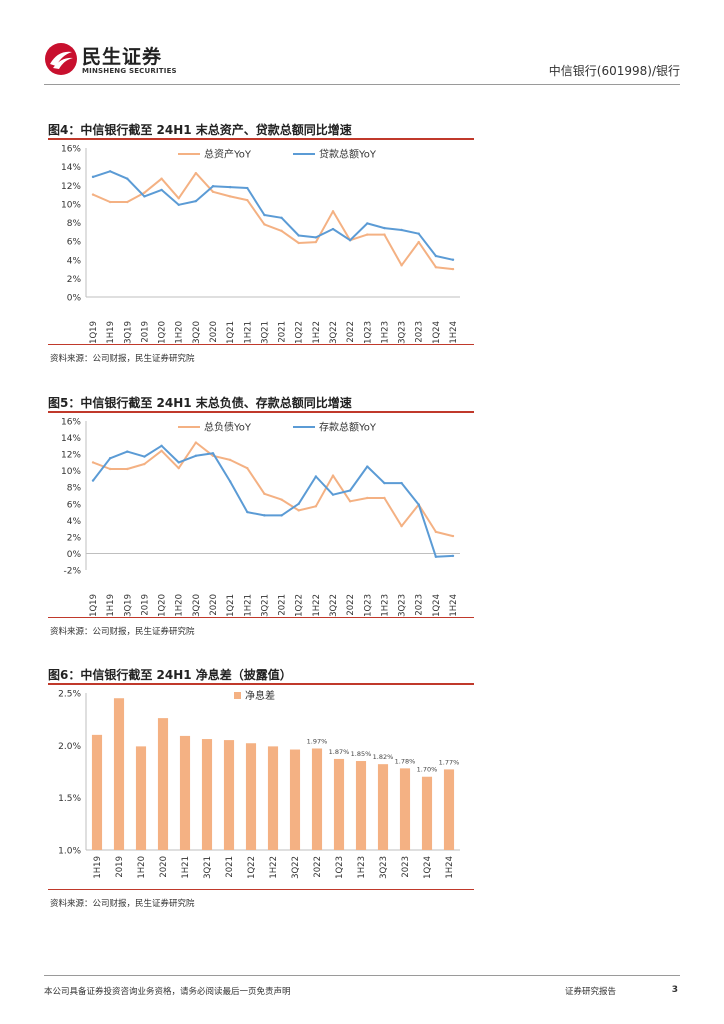  I want to click on y-tick-label: 12%, so click(71, 187).